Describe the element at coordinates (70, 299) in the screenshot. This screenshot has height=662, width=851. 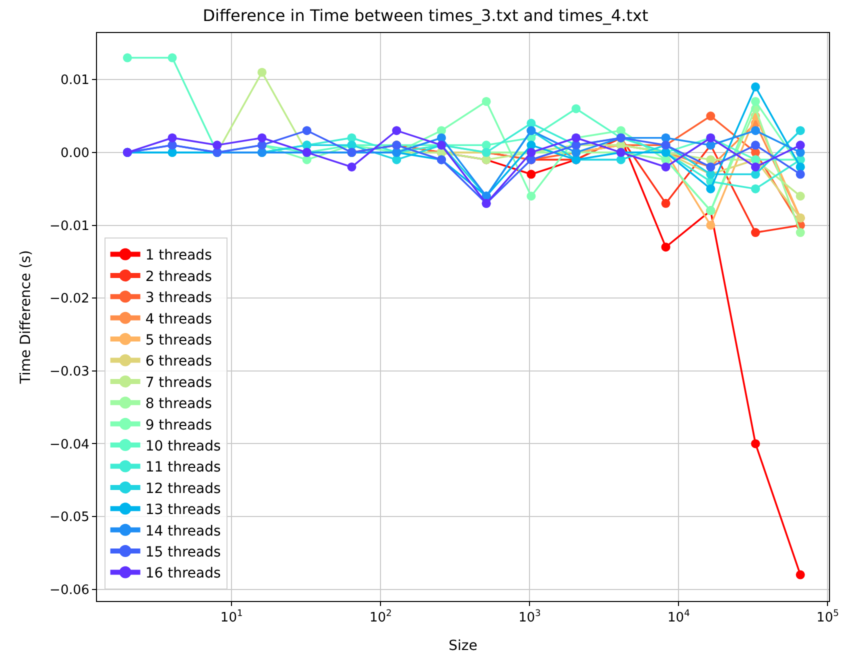
I see `y-tick-label: −0.02` at that location.